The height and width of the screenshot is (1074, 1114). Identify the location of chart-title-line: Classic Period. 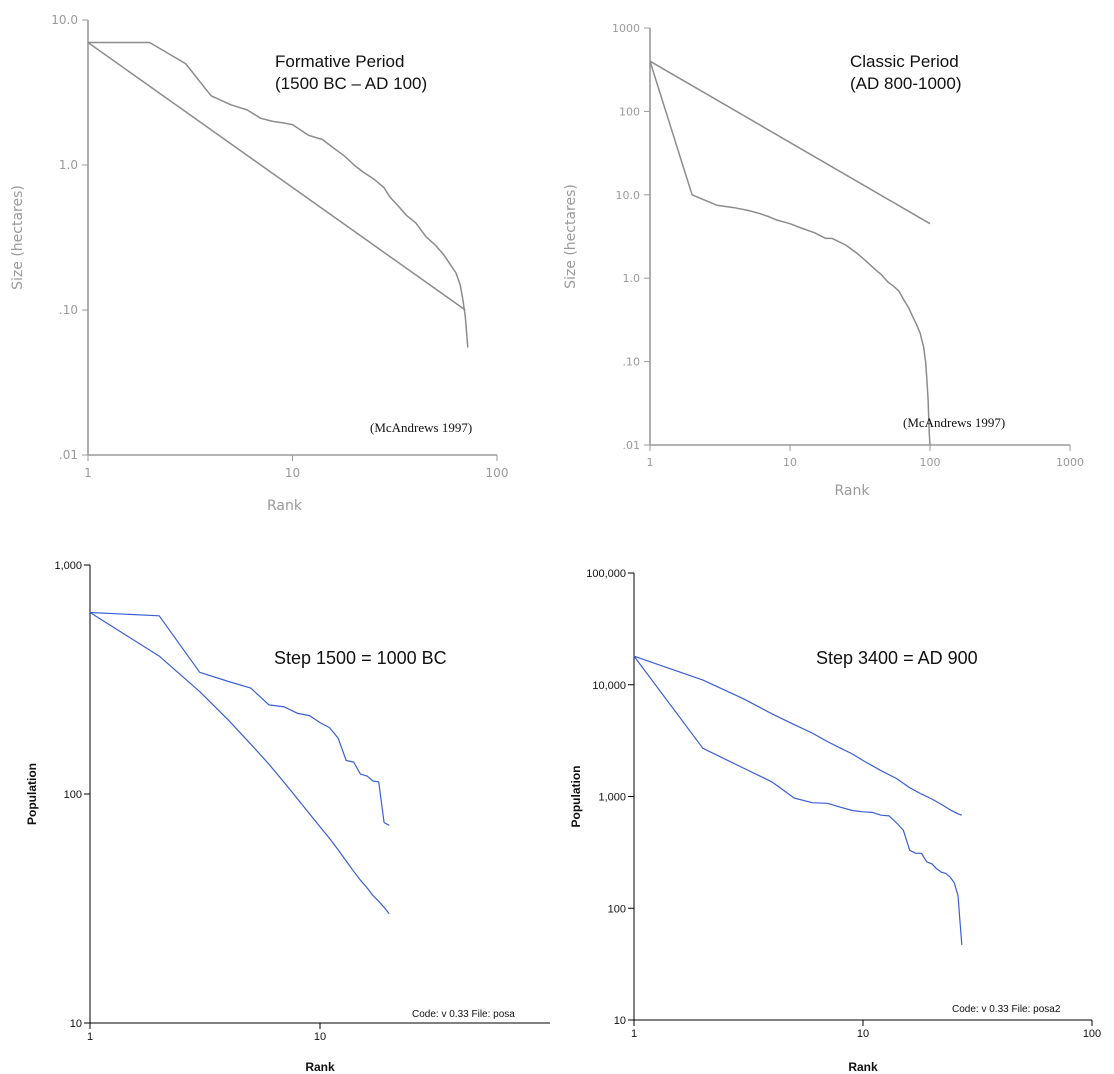
(904, 61).